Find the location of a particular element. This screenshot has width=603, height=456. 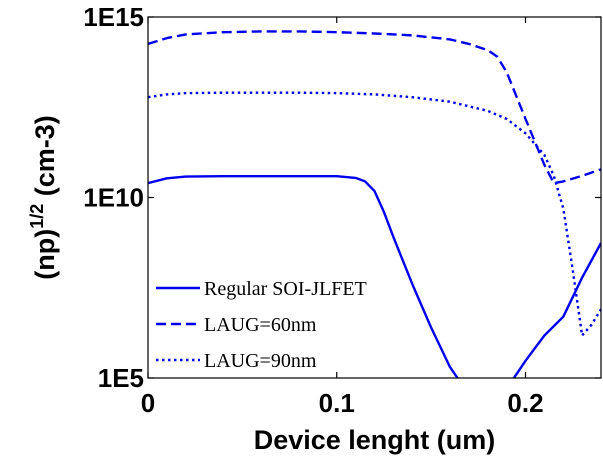

x-axis-title: Device lenght (um) is located at coordinates (375, 440).